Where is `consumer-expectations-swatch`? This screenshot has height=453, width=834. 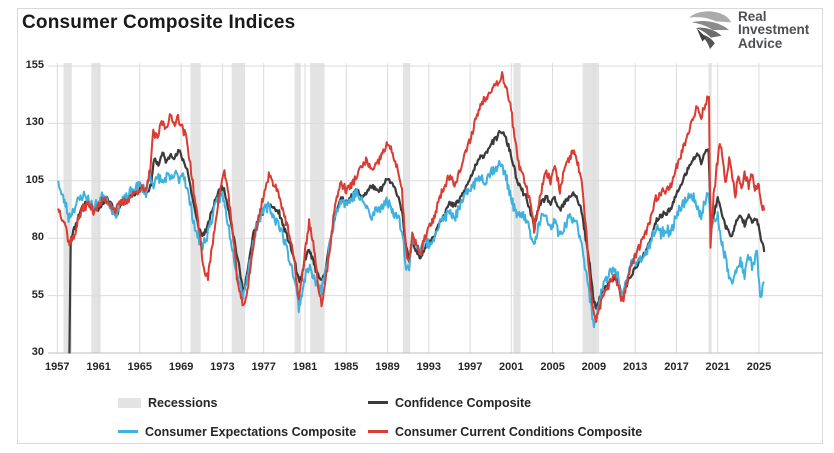 consumer-expectations-swatch is located at coordinates (128, 431).